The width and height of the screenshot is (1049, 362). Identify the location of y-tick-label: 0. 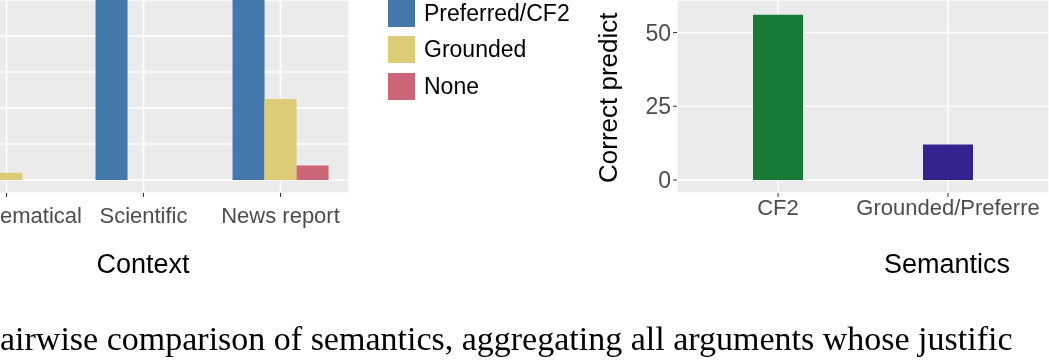
(664, 180).